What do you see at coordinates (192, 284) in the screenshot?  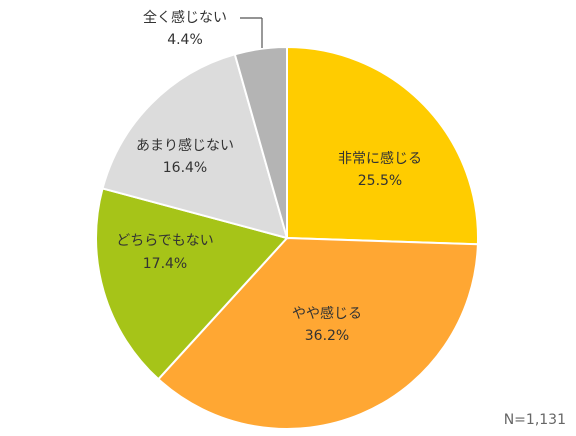 I see `slice-neutral` at bounding box center [192, 284].